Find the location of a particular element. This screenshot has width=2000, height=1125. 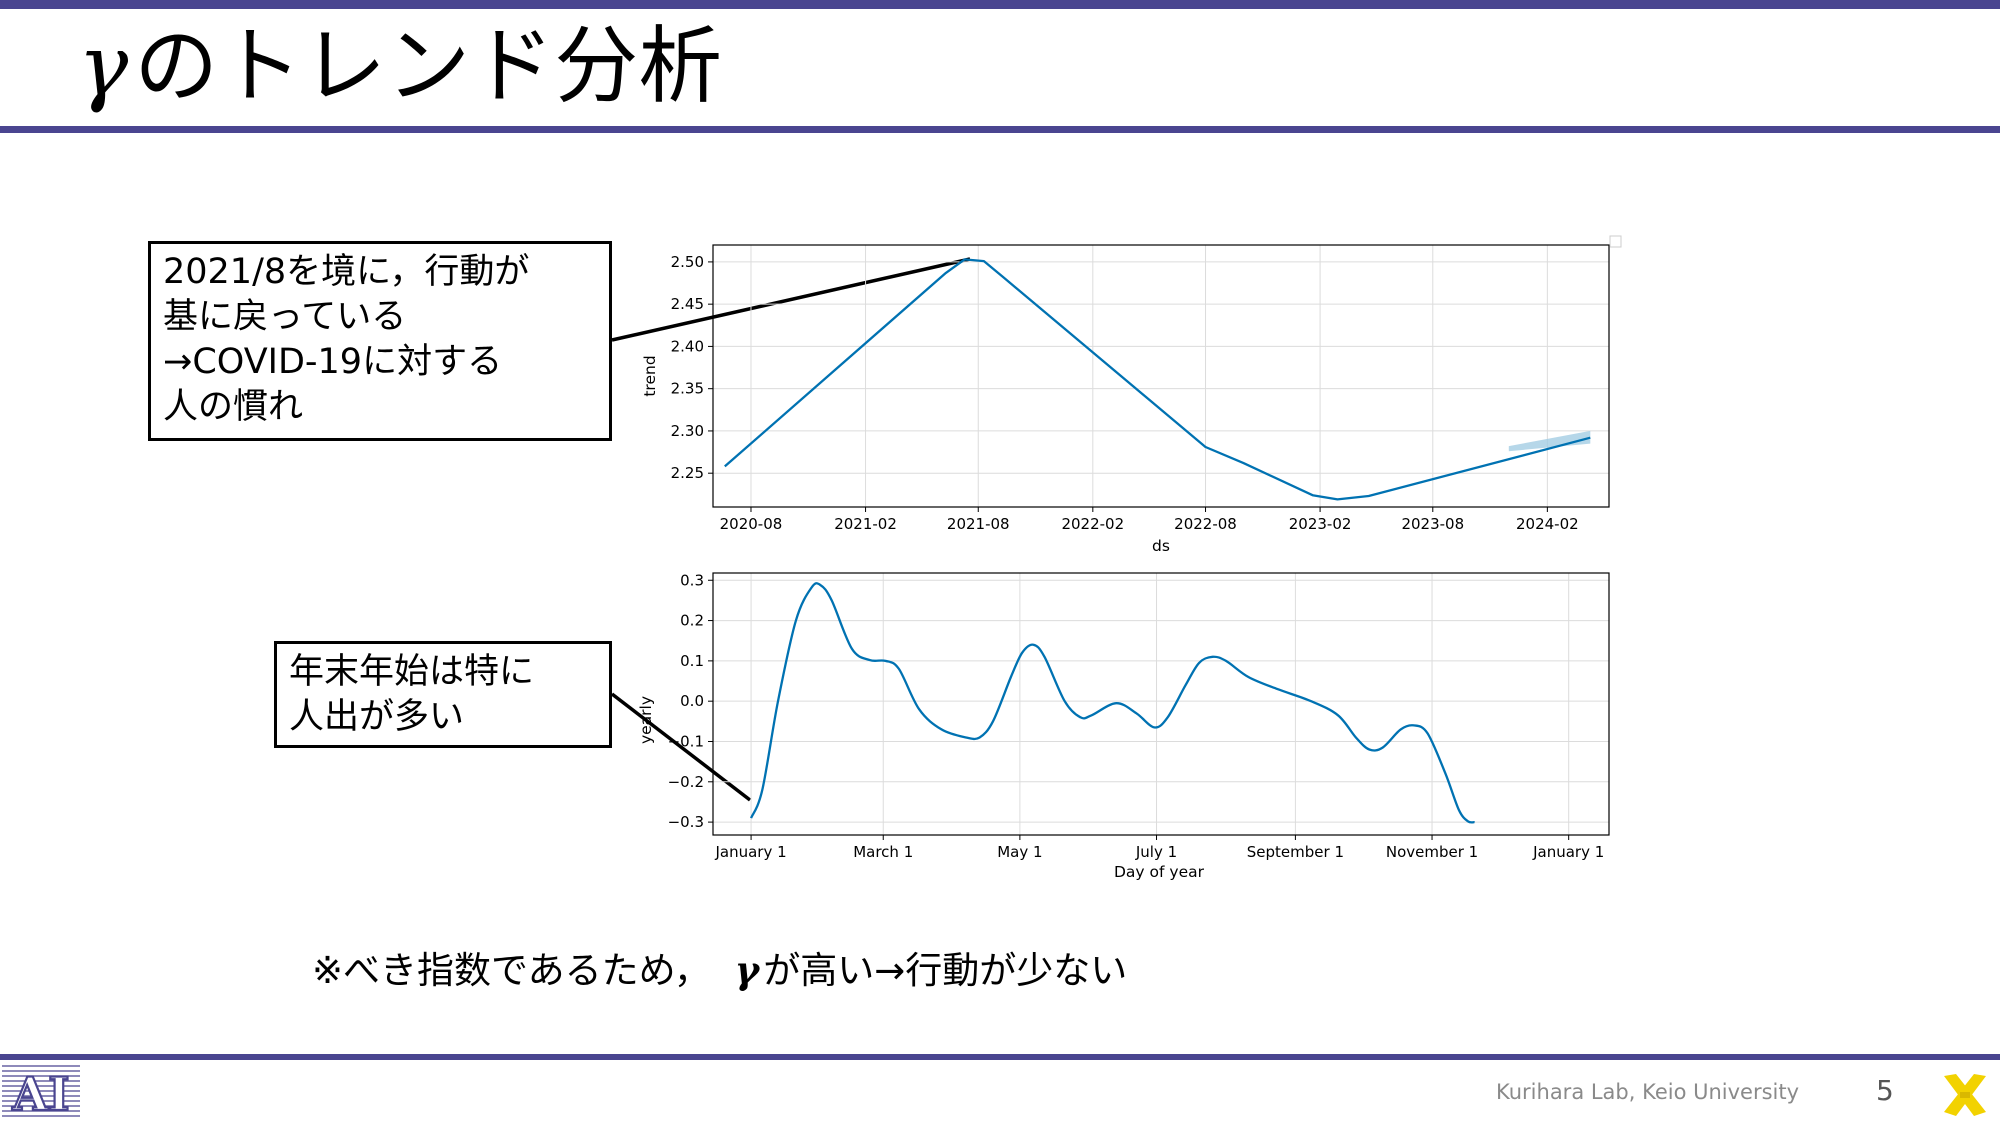

trend-uncertainty-band is located at coordinates (1549, 441).